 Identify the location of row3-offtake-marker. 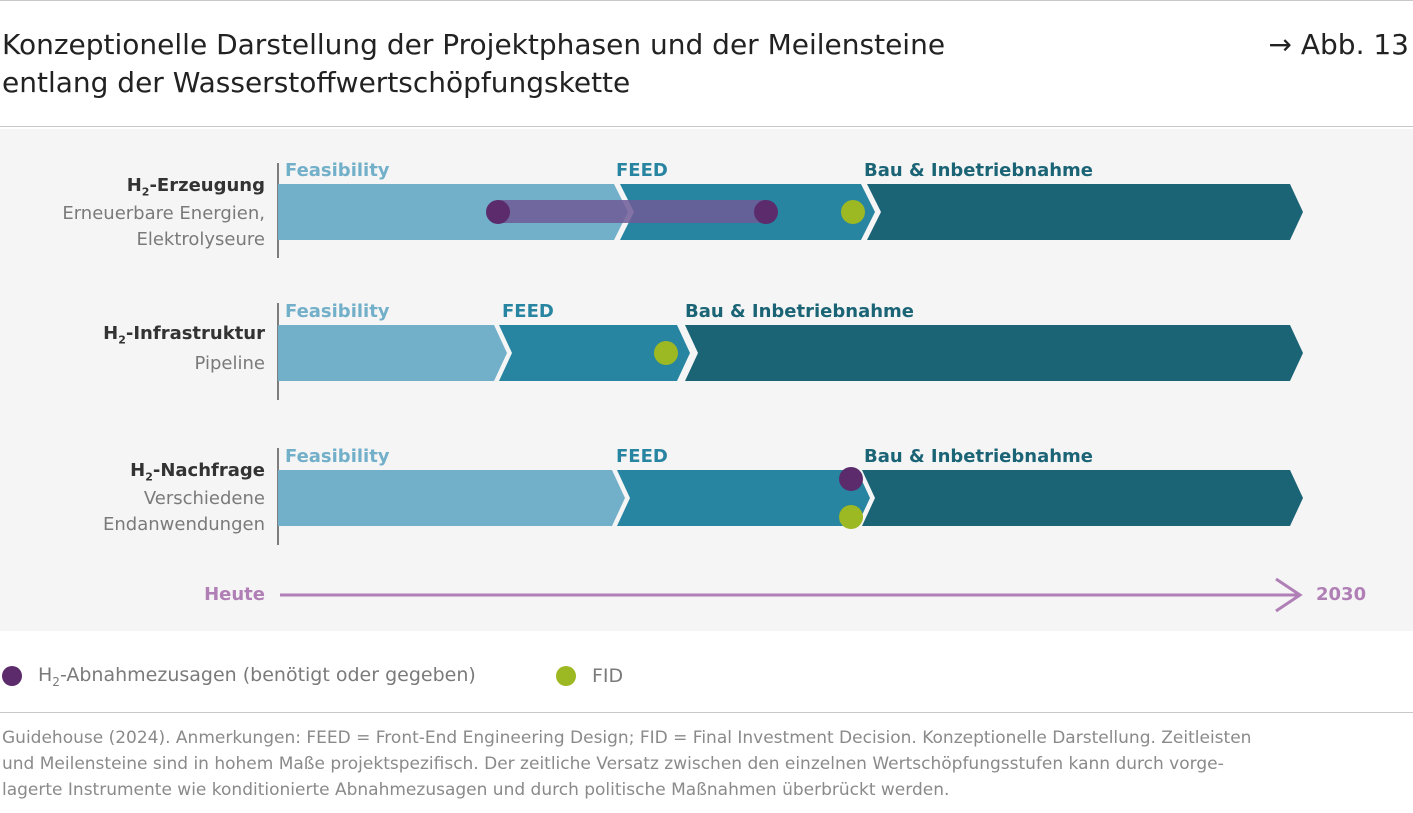
(851, 479).